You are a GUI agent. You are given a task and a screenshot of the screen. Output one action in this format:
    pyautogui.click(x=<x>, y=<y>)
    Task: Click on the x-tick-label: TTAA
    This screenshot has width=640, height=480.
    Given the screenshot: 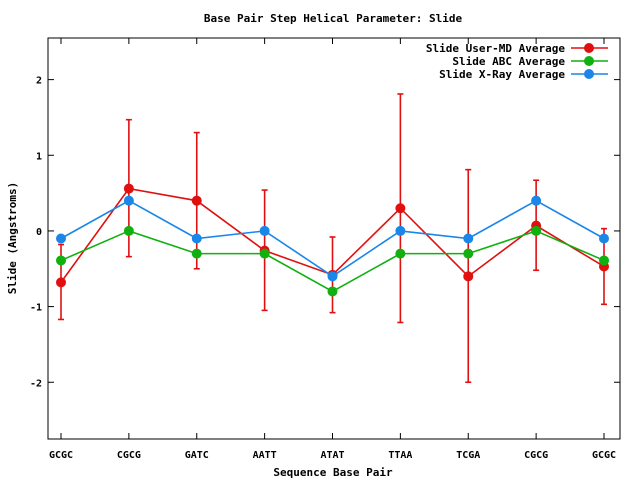 What is the action you would take?
    pyautogui.click(x=400, y=455)
    